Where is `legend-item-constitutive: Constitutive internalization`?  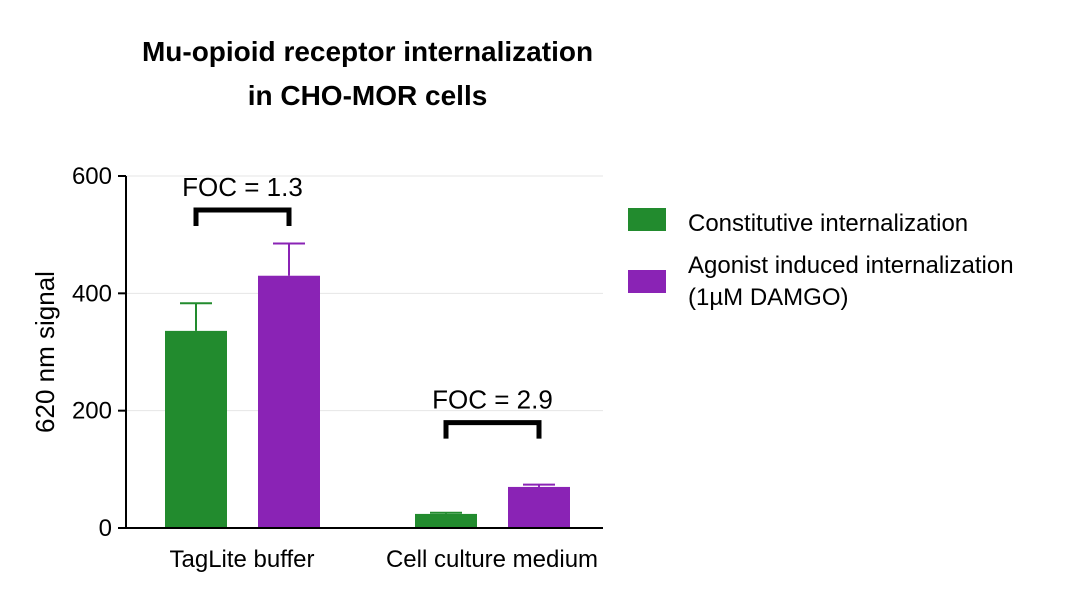
legend-item-constitutive: Constitutive internalization is located at coordinates (821, 224).